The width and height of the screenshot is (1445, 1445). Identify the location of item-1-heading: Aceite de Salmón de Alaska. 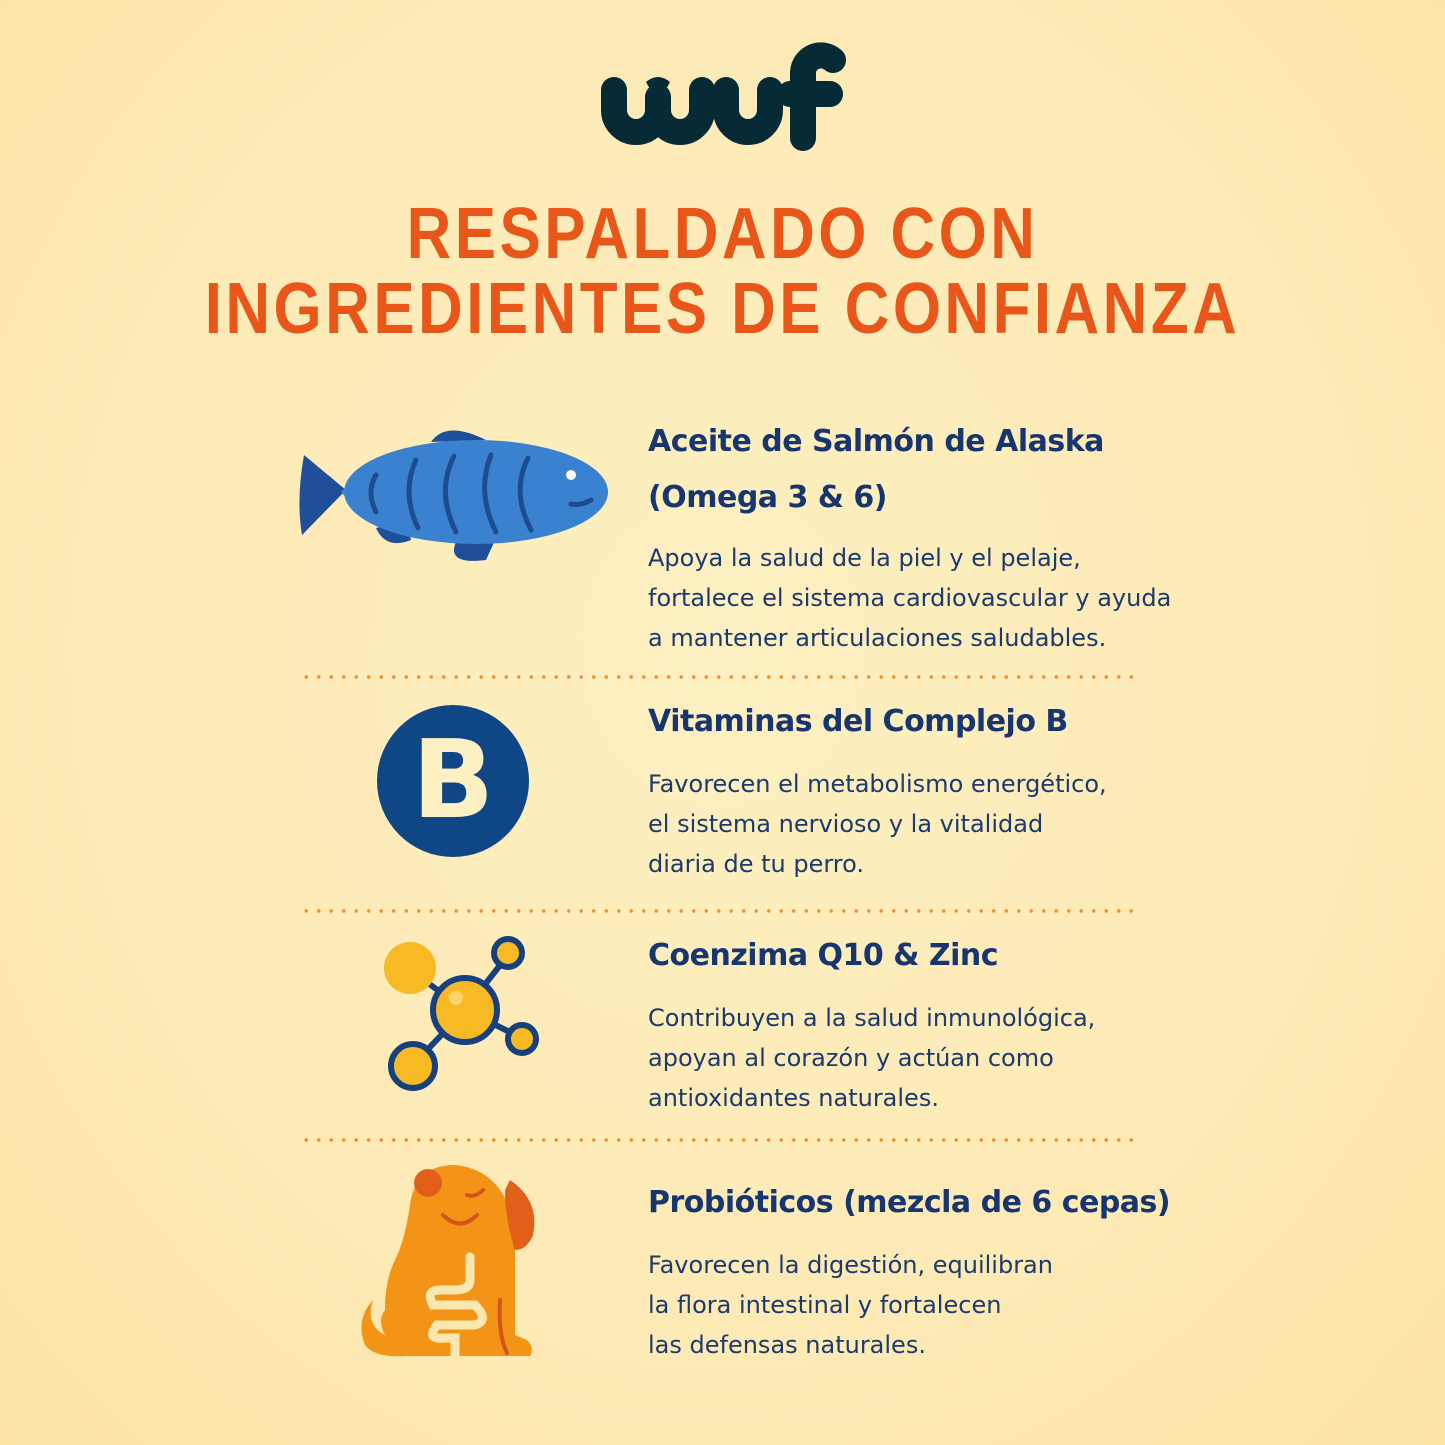
(876, 441).